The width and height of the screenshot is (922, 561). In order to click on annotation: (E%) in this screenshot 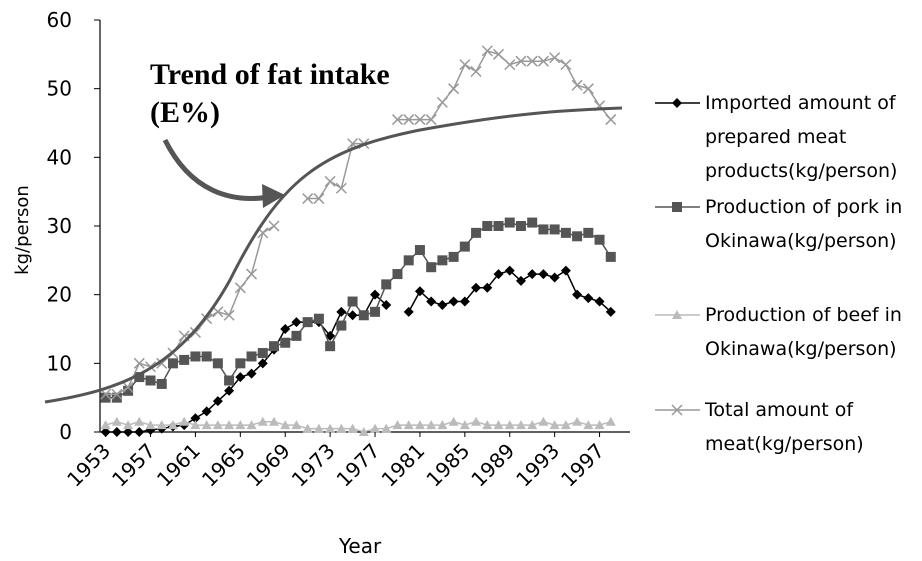, I will do `click(185, 112)`.